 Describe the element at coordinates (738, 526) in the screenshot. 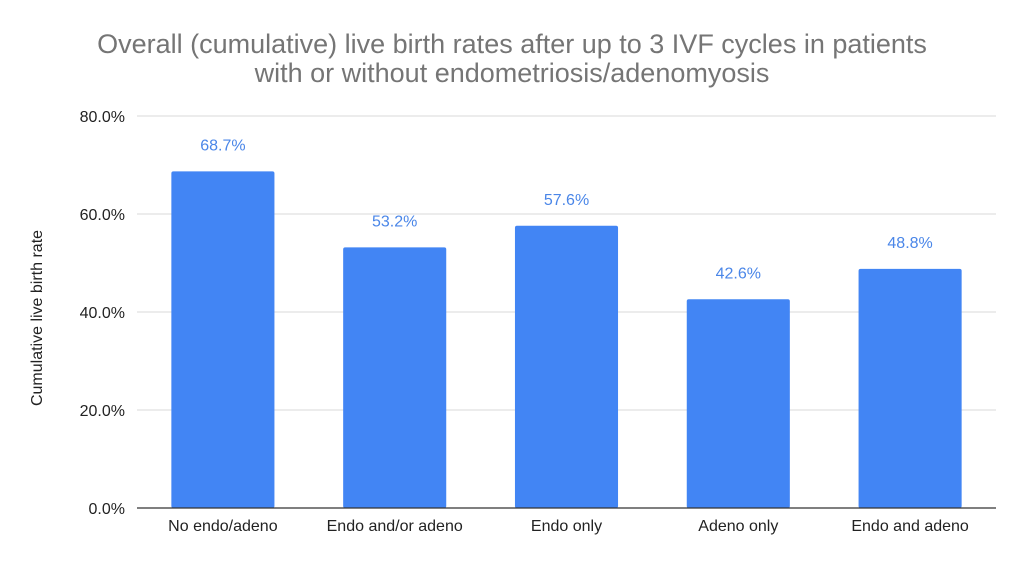

I see `category-label: Adeno only` at that location.